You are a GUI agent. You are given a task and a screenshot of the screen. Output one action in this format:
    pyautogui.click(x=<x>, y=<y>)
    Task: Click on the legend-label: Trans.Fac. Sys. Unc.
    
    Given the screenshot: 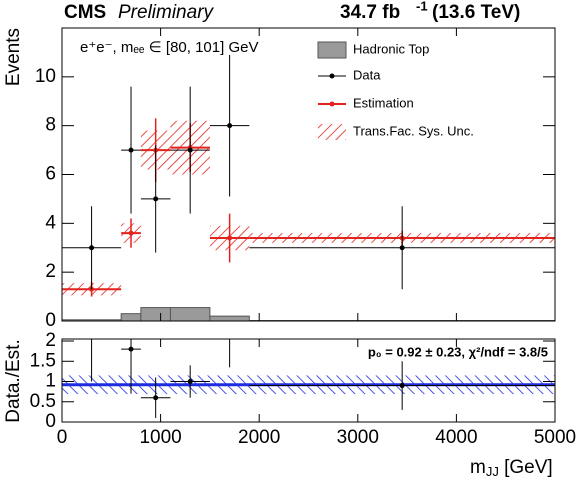 What is the action you would take?
    pyautogui.click(x=413, y=130)
    